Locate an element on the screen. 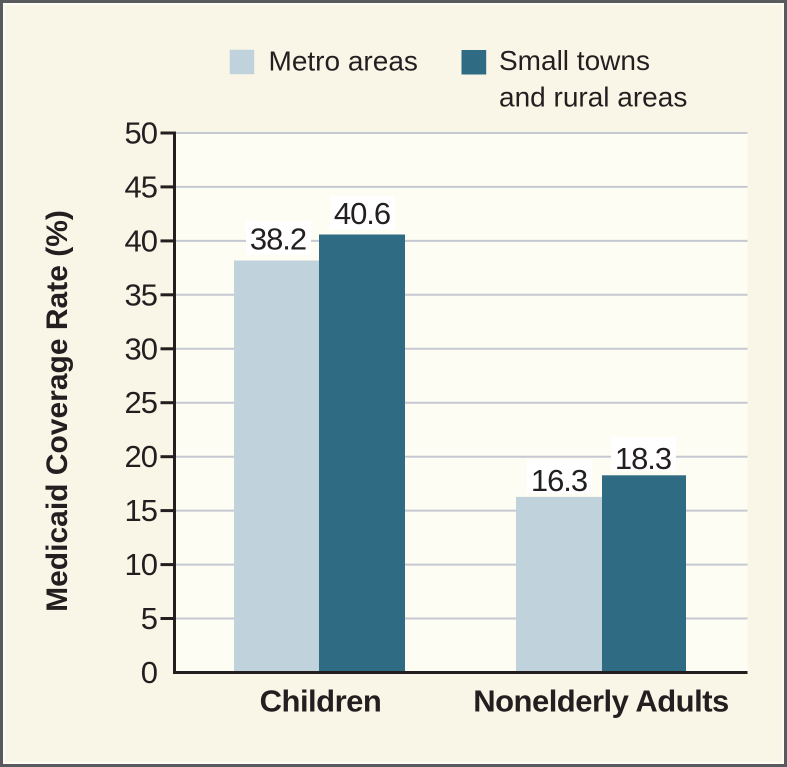 The height and width of the screenshot is (767, 787). svg-text: 30 is located at coordinates (141, 348).